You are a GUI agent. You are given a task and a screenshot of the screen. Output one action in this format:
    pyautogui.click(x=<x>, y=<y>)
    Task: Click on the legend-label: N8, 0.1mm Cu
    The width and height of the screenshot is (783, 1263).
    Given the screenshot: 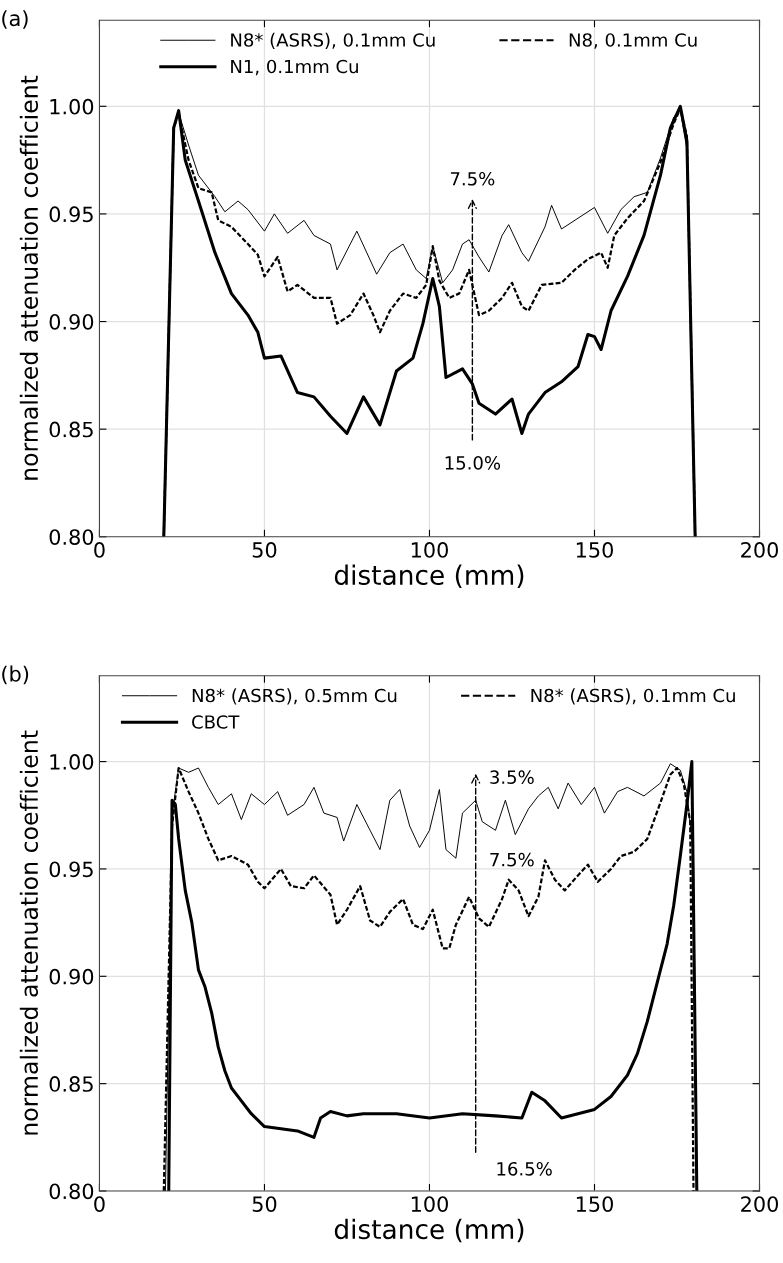 What is the action you would take?
    pyautogui.click(x=633, y=41)
    